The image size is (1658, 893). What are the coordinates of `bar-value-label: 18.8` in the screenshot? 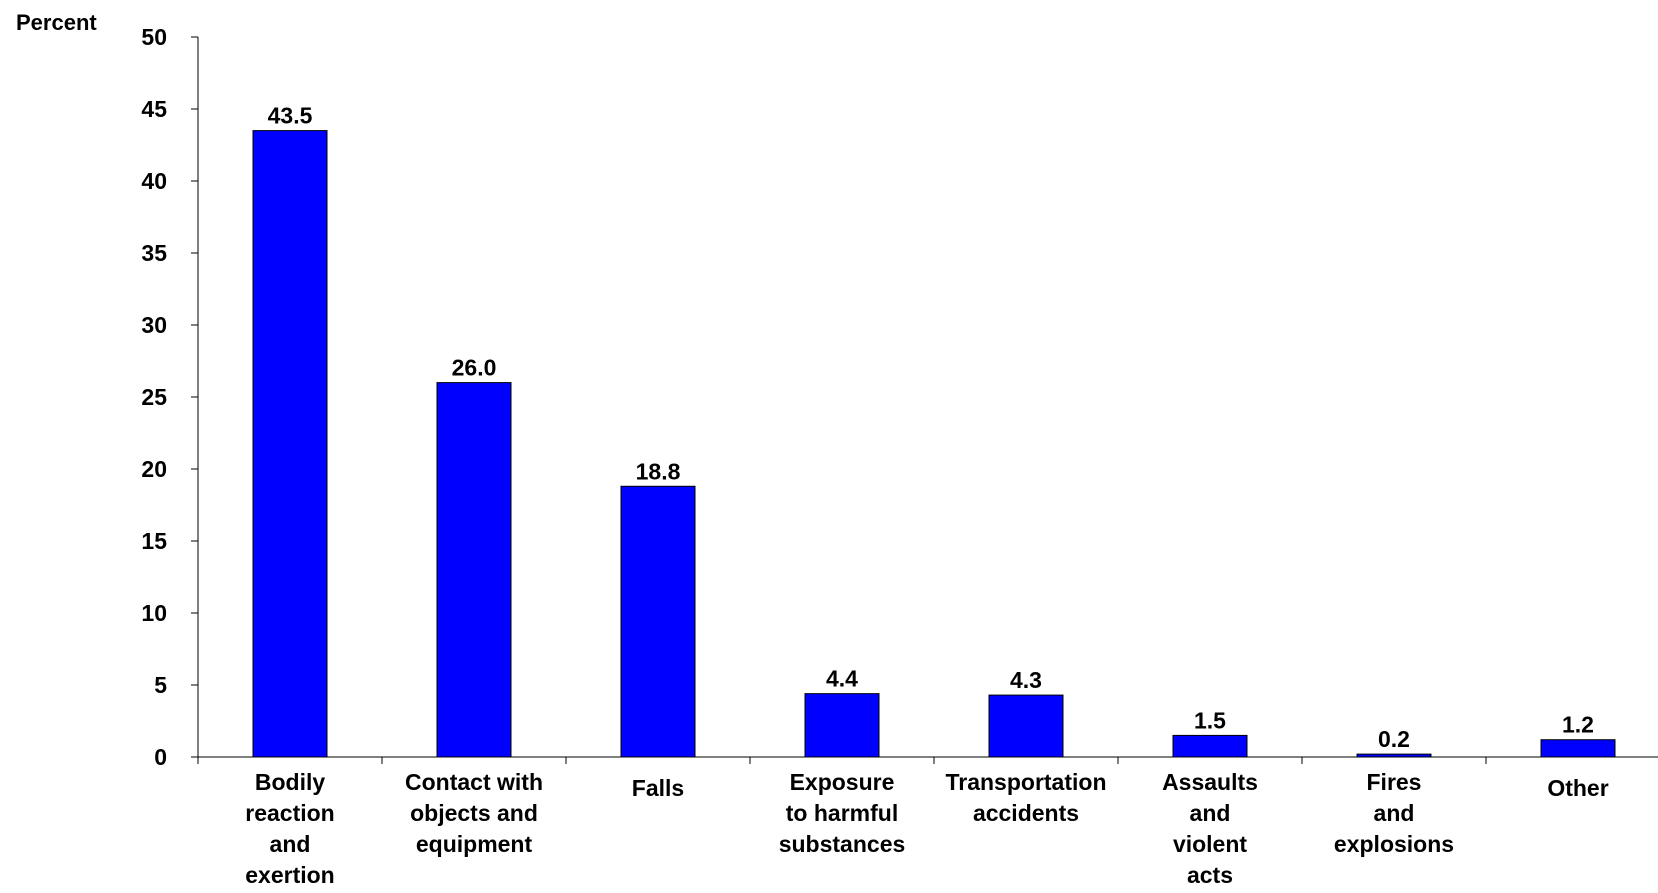 It's located at (658, 471).